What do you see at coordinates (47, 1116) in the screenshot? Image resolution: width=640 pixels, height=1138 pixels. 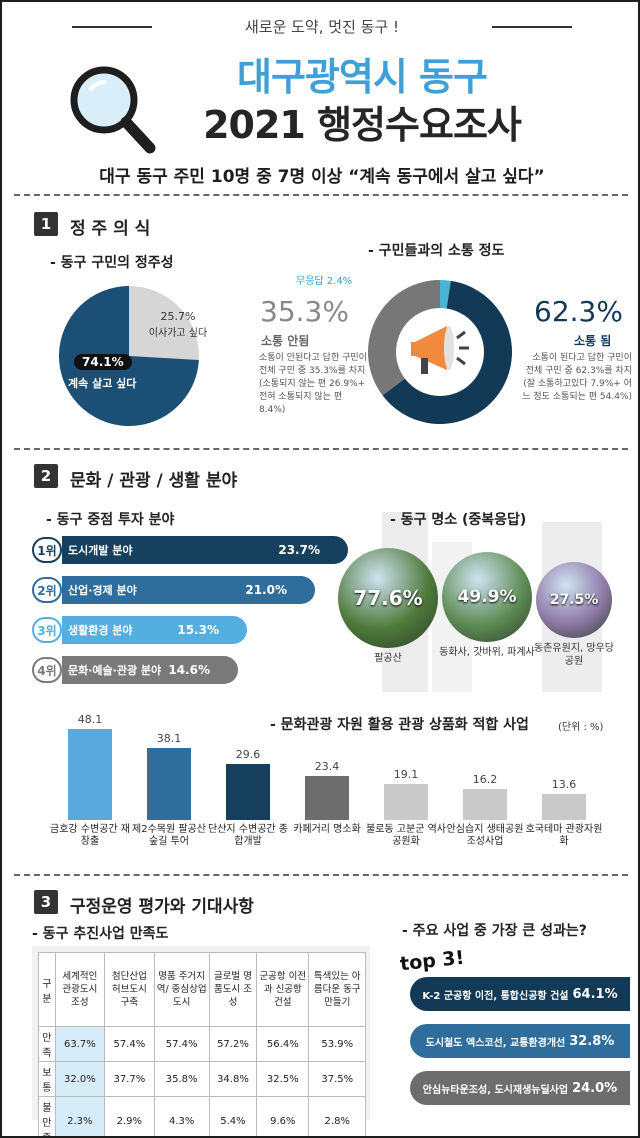 I see `satisfaction-row-label: 불만족` at bounding box center [47, 1116].